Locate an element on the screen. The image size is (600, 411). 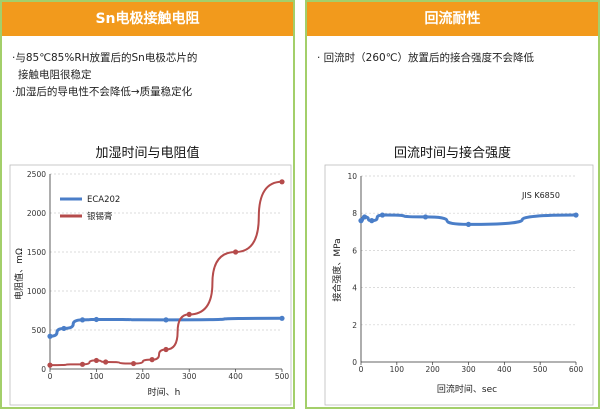
right-panel-header: 回流耐性 is located at coordinates (452, 19).